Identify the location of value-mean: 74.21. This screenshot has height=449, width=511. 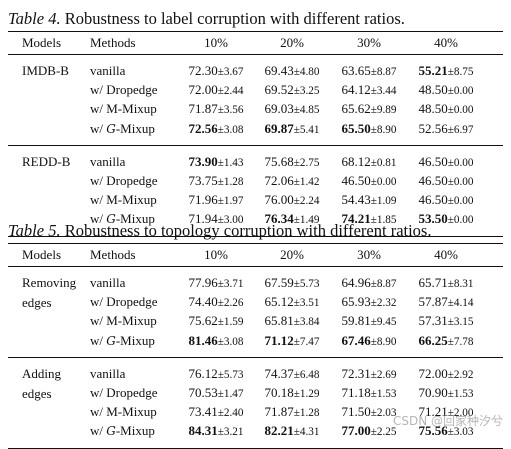
(356, 219).